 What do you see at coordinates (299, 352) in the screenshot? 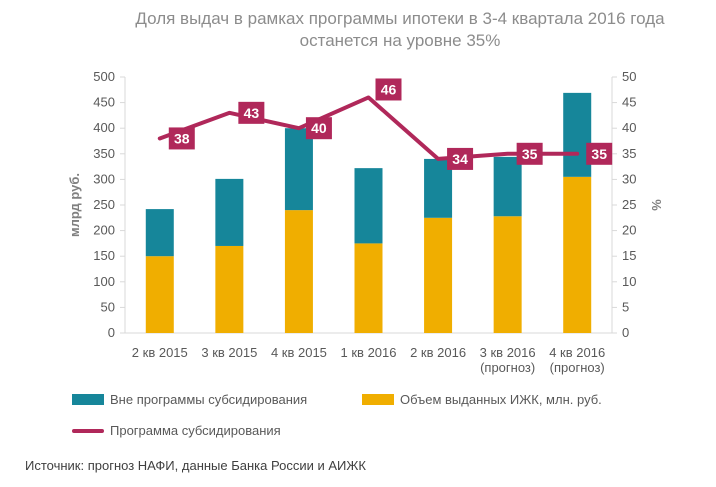
I see `x-tick-label: 4 кв 2015` at bounding box center [299, 352].